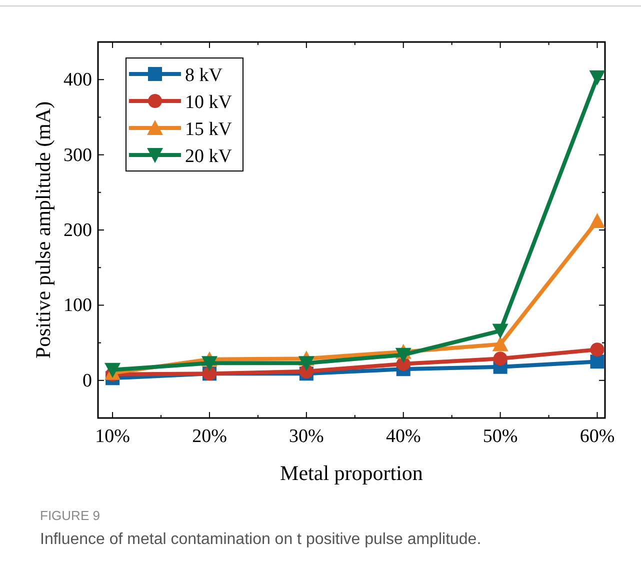  Describe the element at coordinates (70, 515) in the screenshot. I see `caption: FIGURE 9` at that location.